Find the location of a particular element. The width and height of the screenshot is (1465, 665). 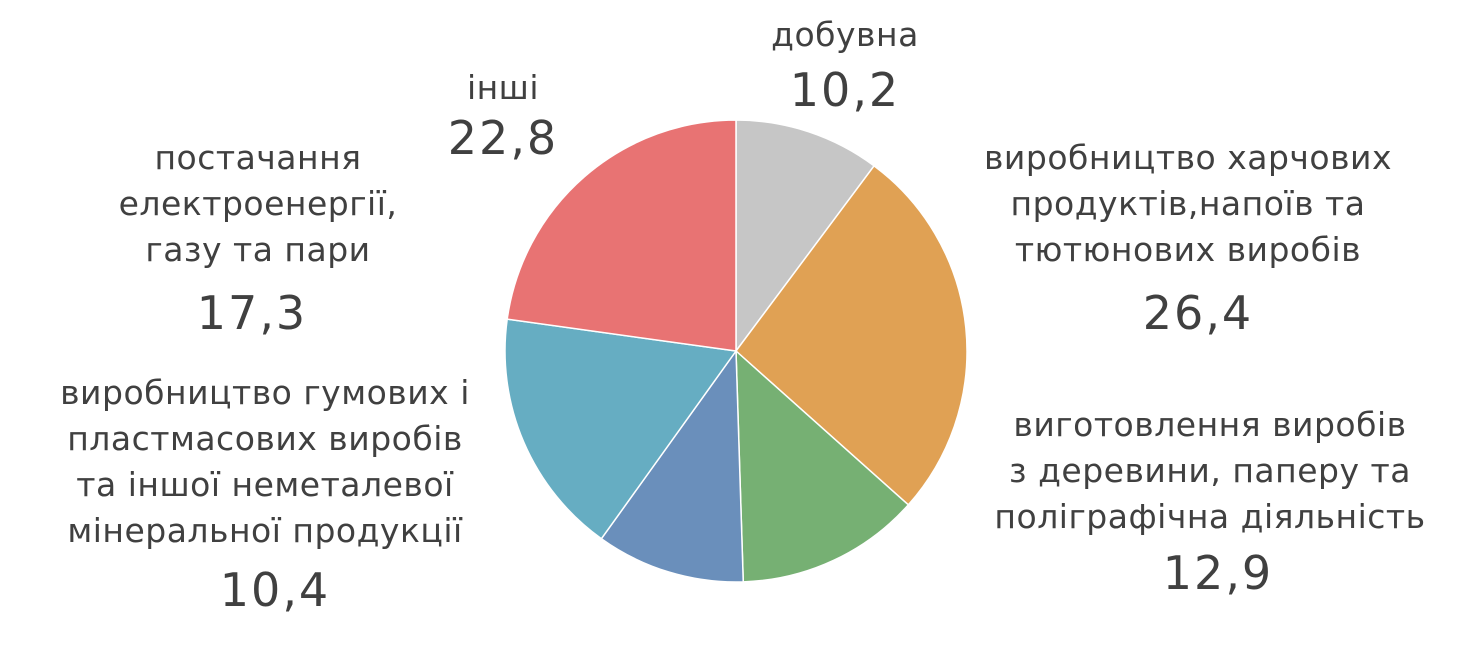

value-label: 10,4 is located at coordinates (275, 590).